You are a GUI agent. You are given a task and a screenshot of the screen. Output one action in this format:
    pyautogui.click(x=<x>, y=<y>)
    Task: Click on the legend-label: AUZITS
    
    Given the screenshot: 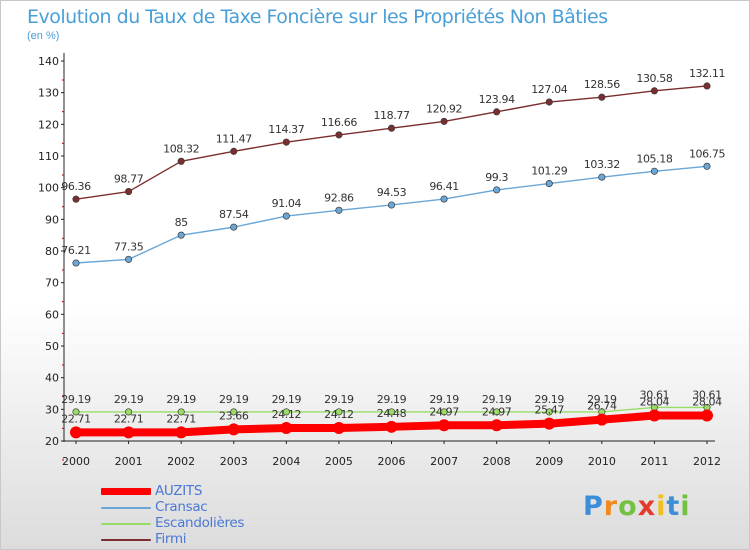 What is the action you would take?
    pyautogui.click(x=179, y=491)
    